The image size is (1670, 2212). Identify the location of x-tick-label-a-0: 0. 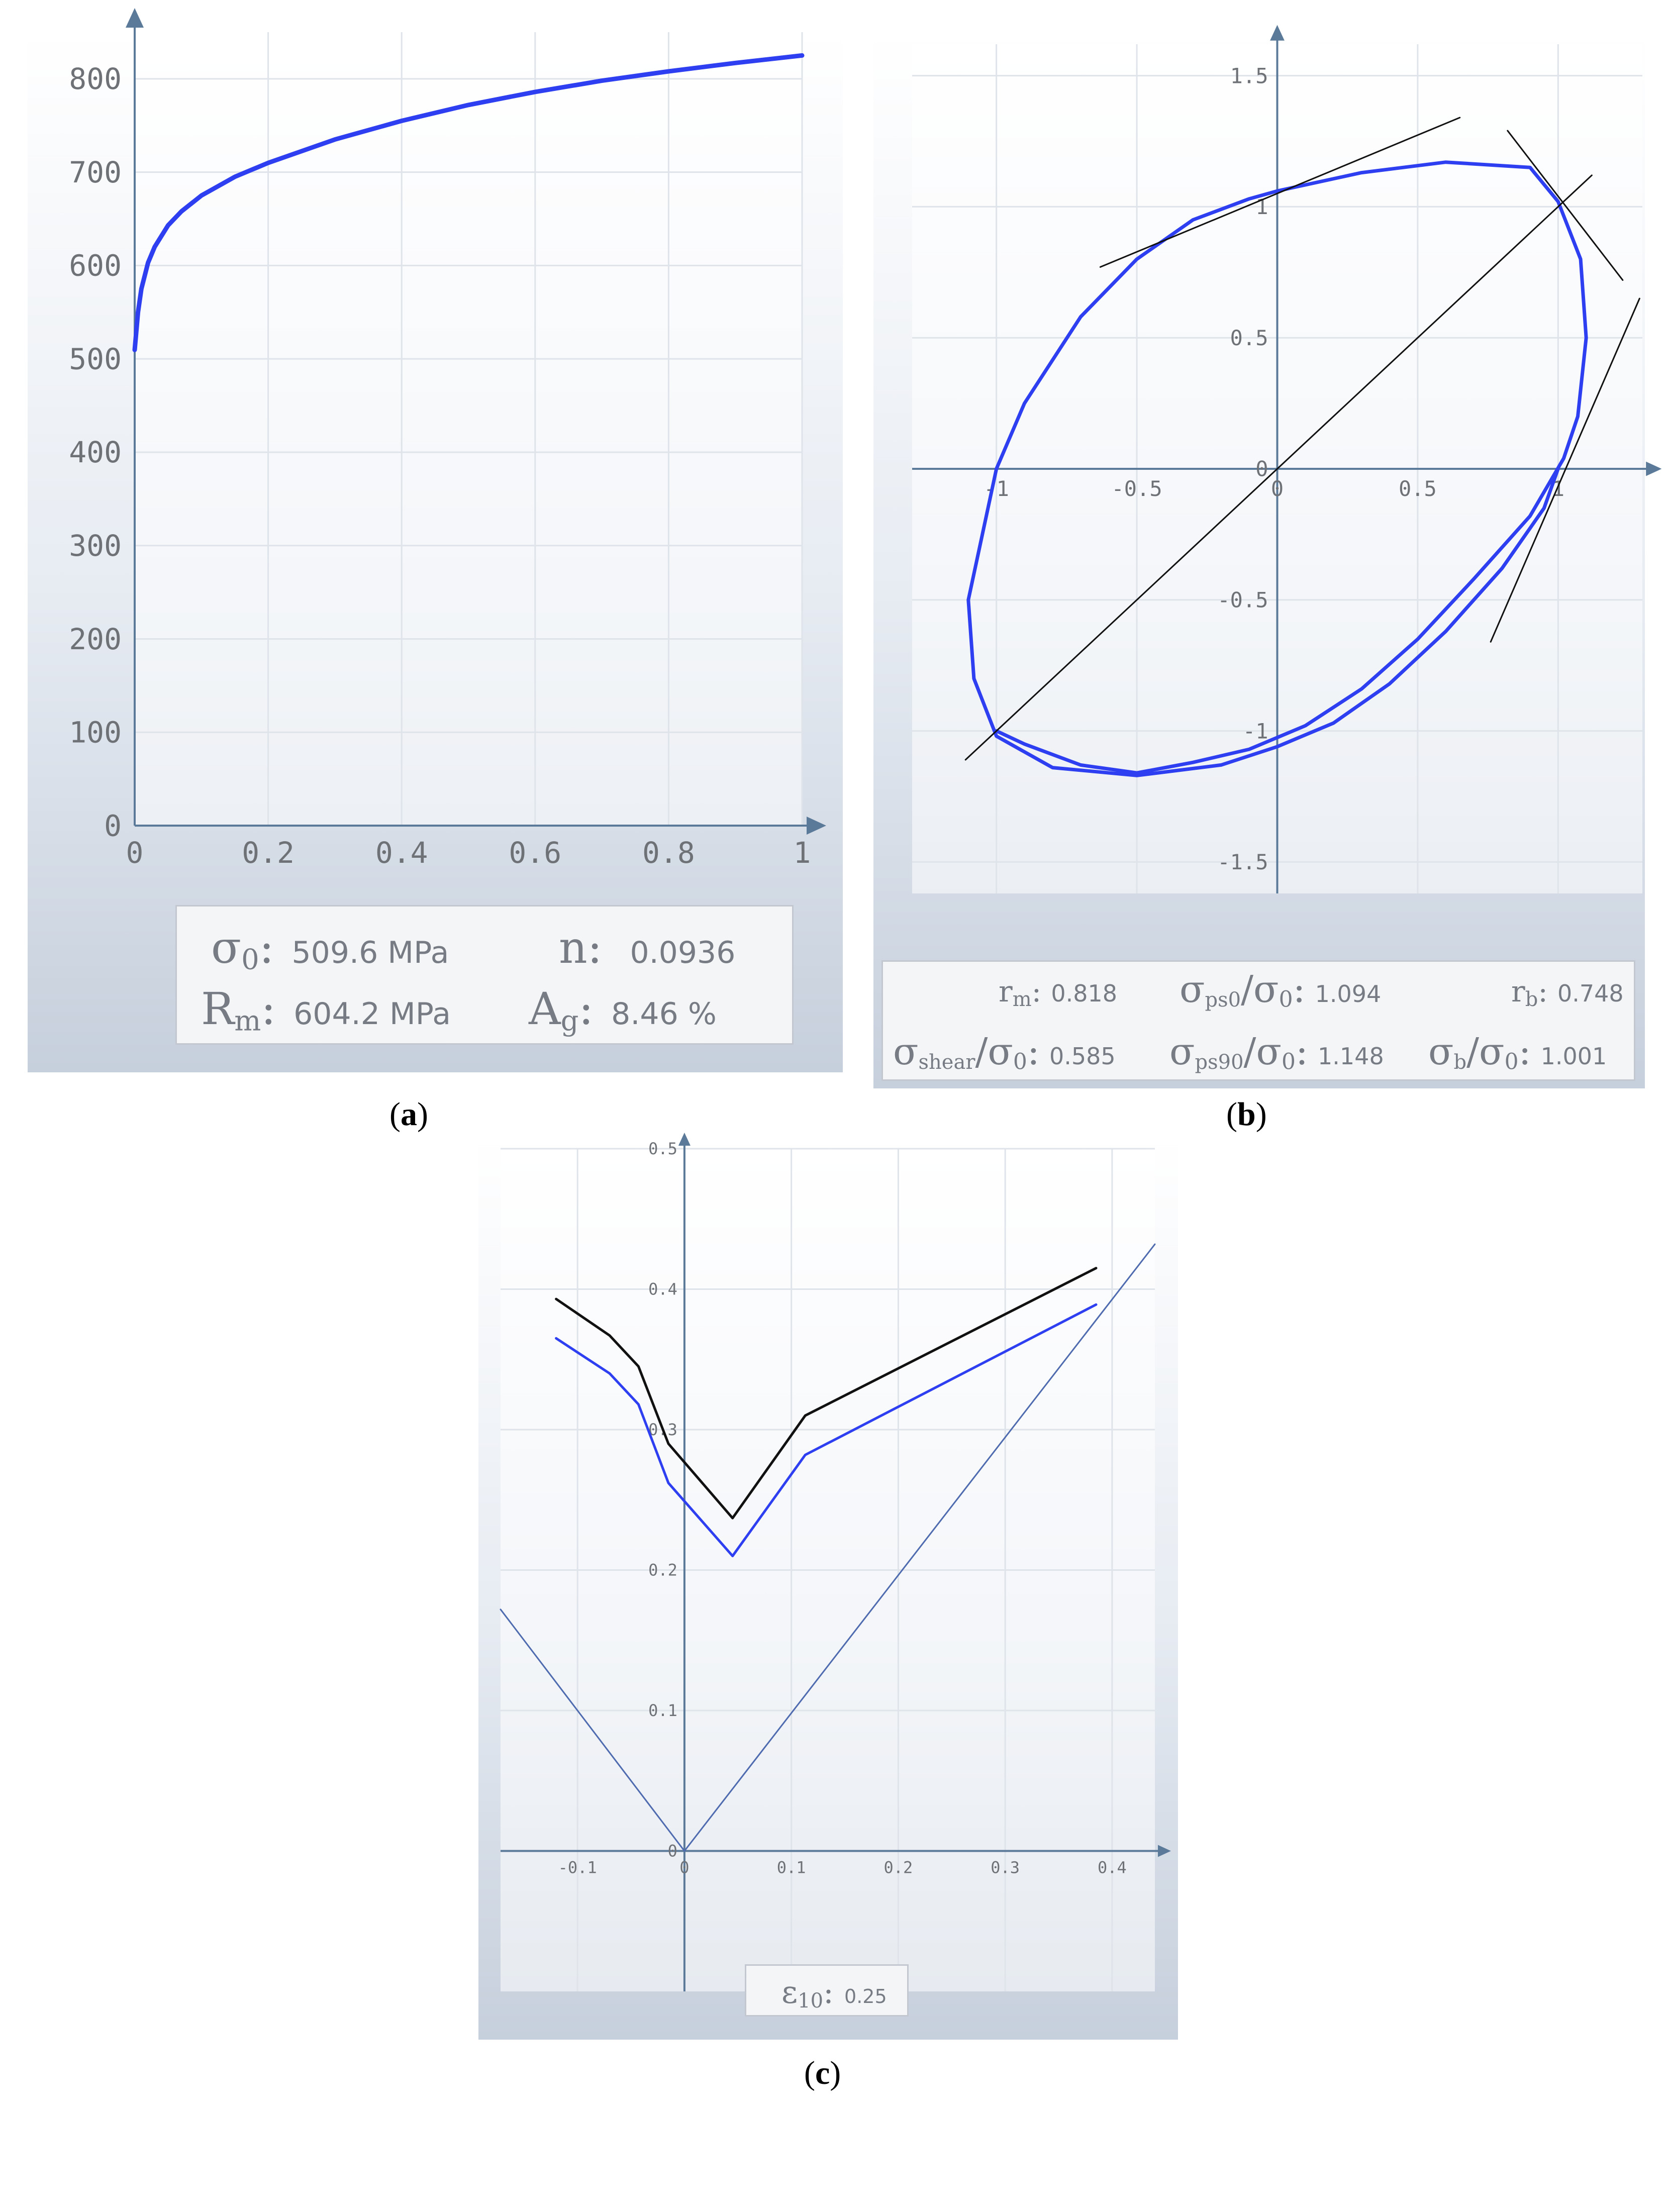
(135, 853).